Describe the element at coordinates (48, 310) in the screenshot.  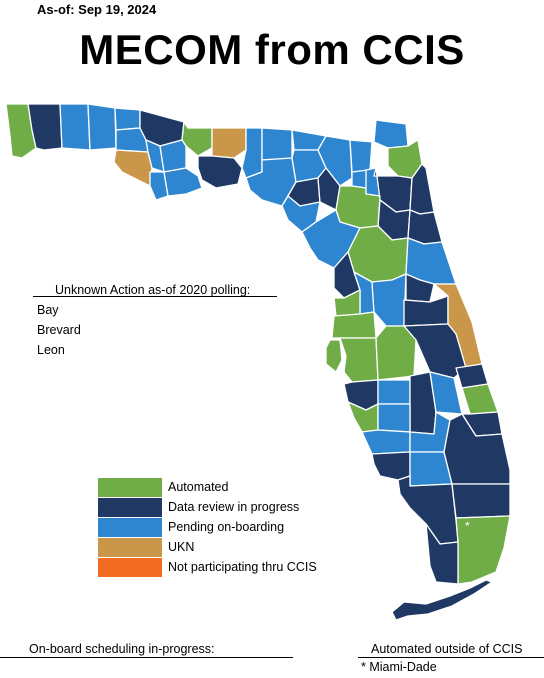
I see `unknown-action-item: Bay` at that location.